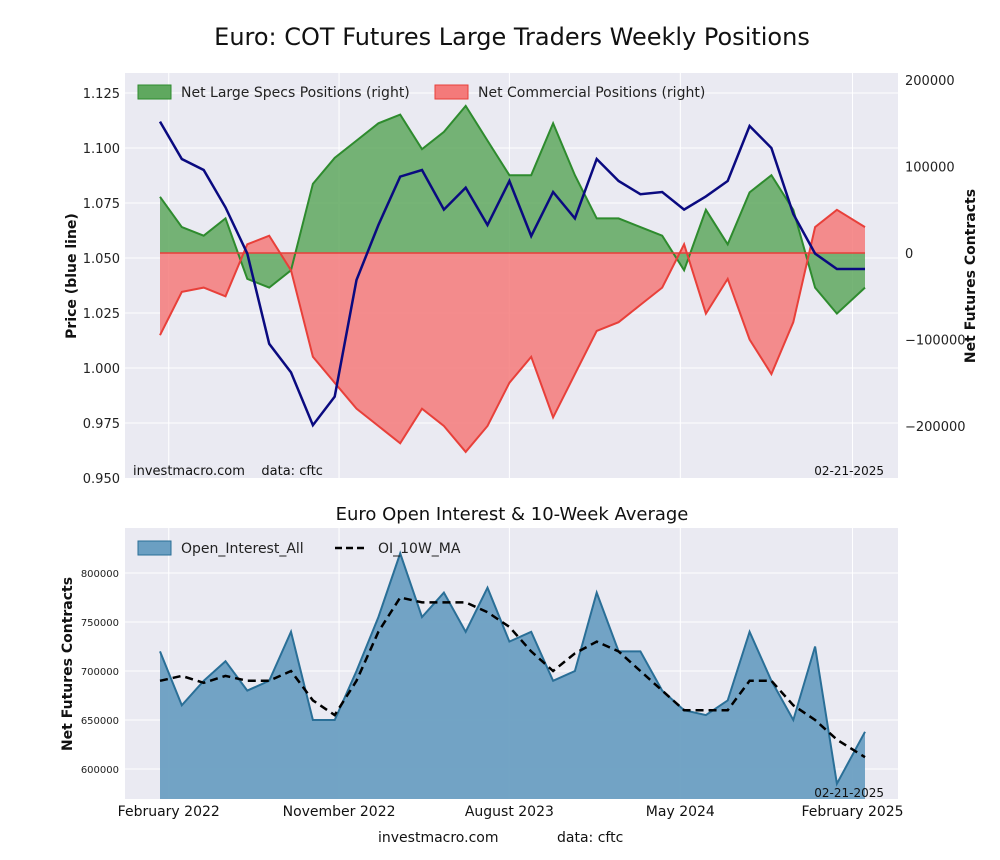 The height and width of the screenshot is (860, 1000). I want to click on price-tick-label: 1.100, so click(101, 149).